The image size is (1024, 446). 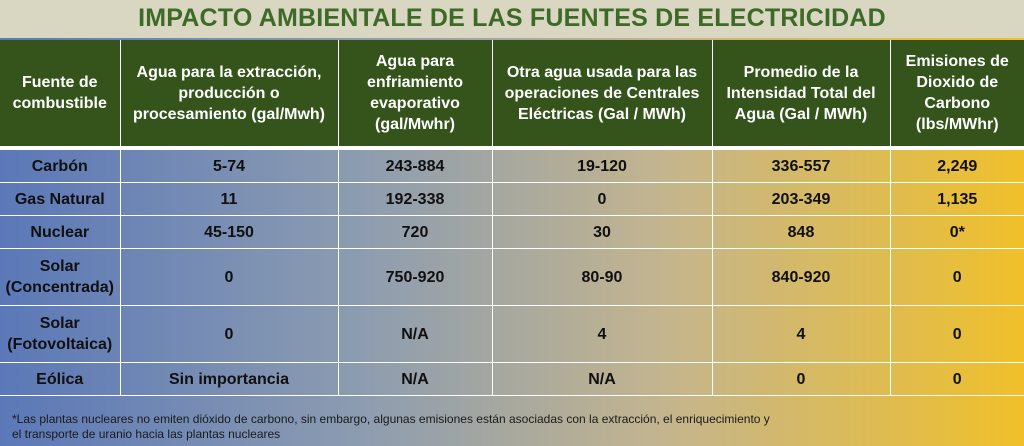 I want to click on table-cell: Sin importancia, so click(x=229, y=379).